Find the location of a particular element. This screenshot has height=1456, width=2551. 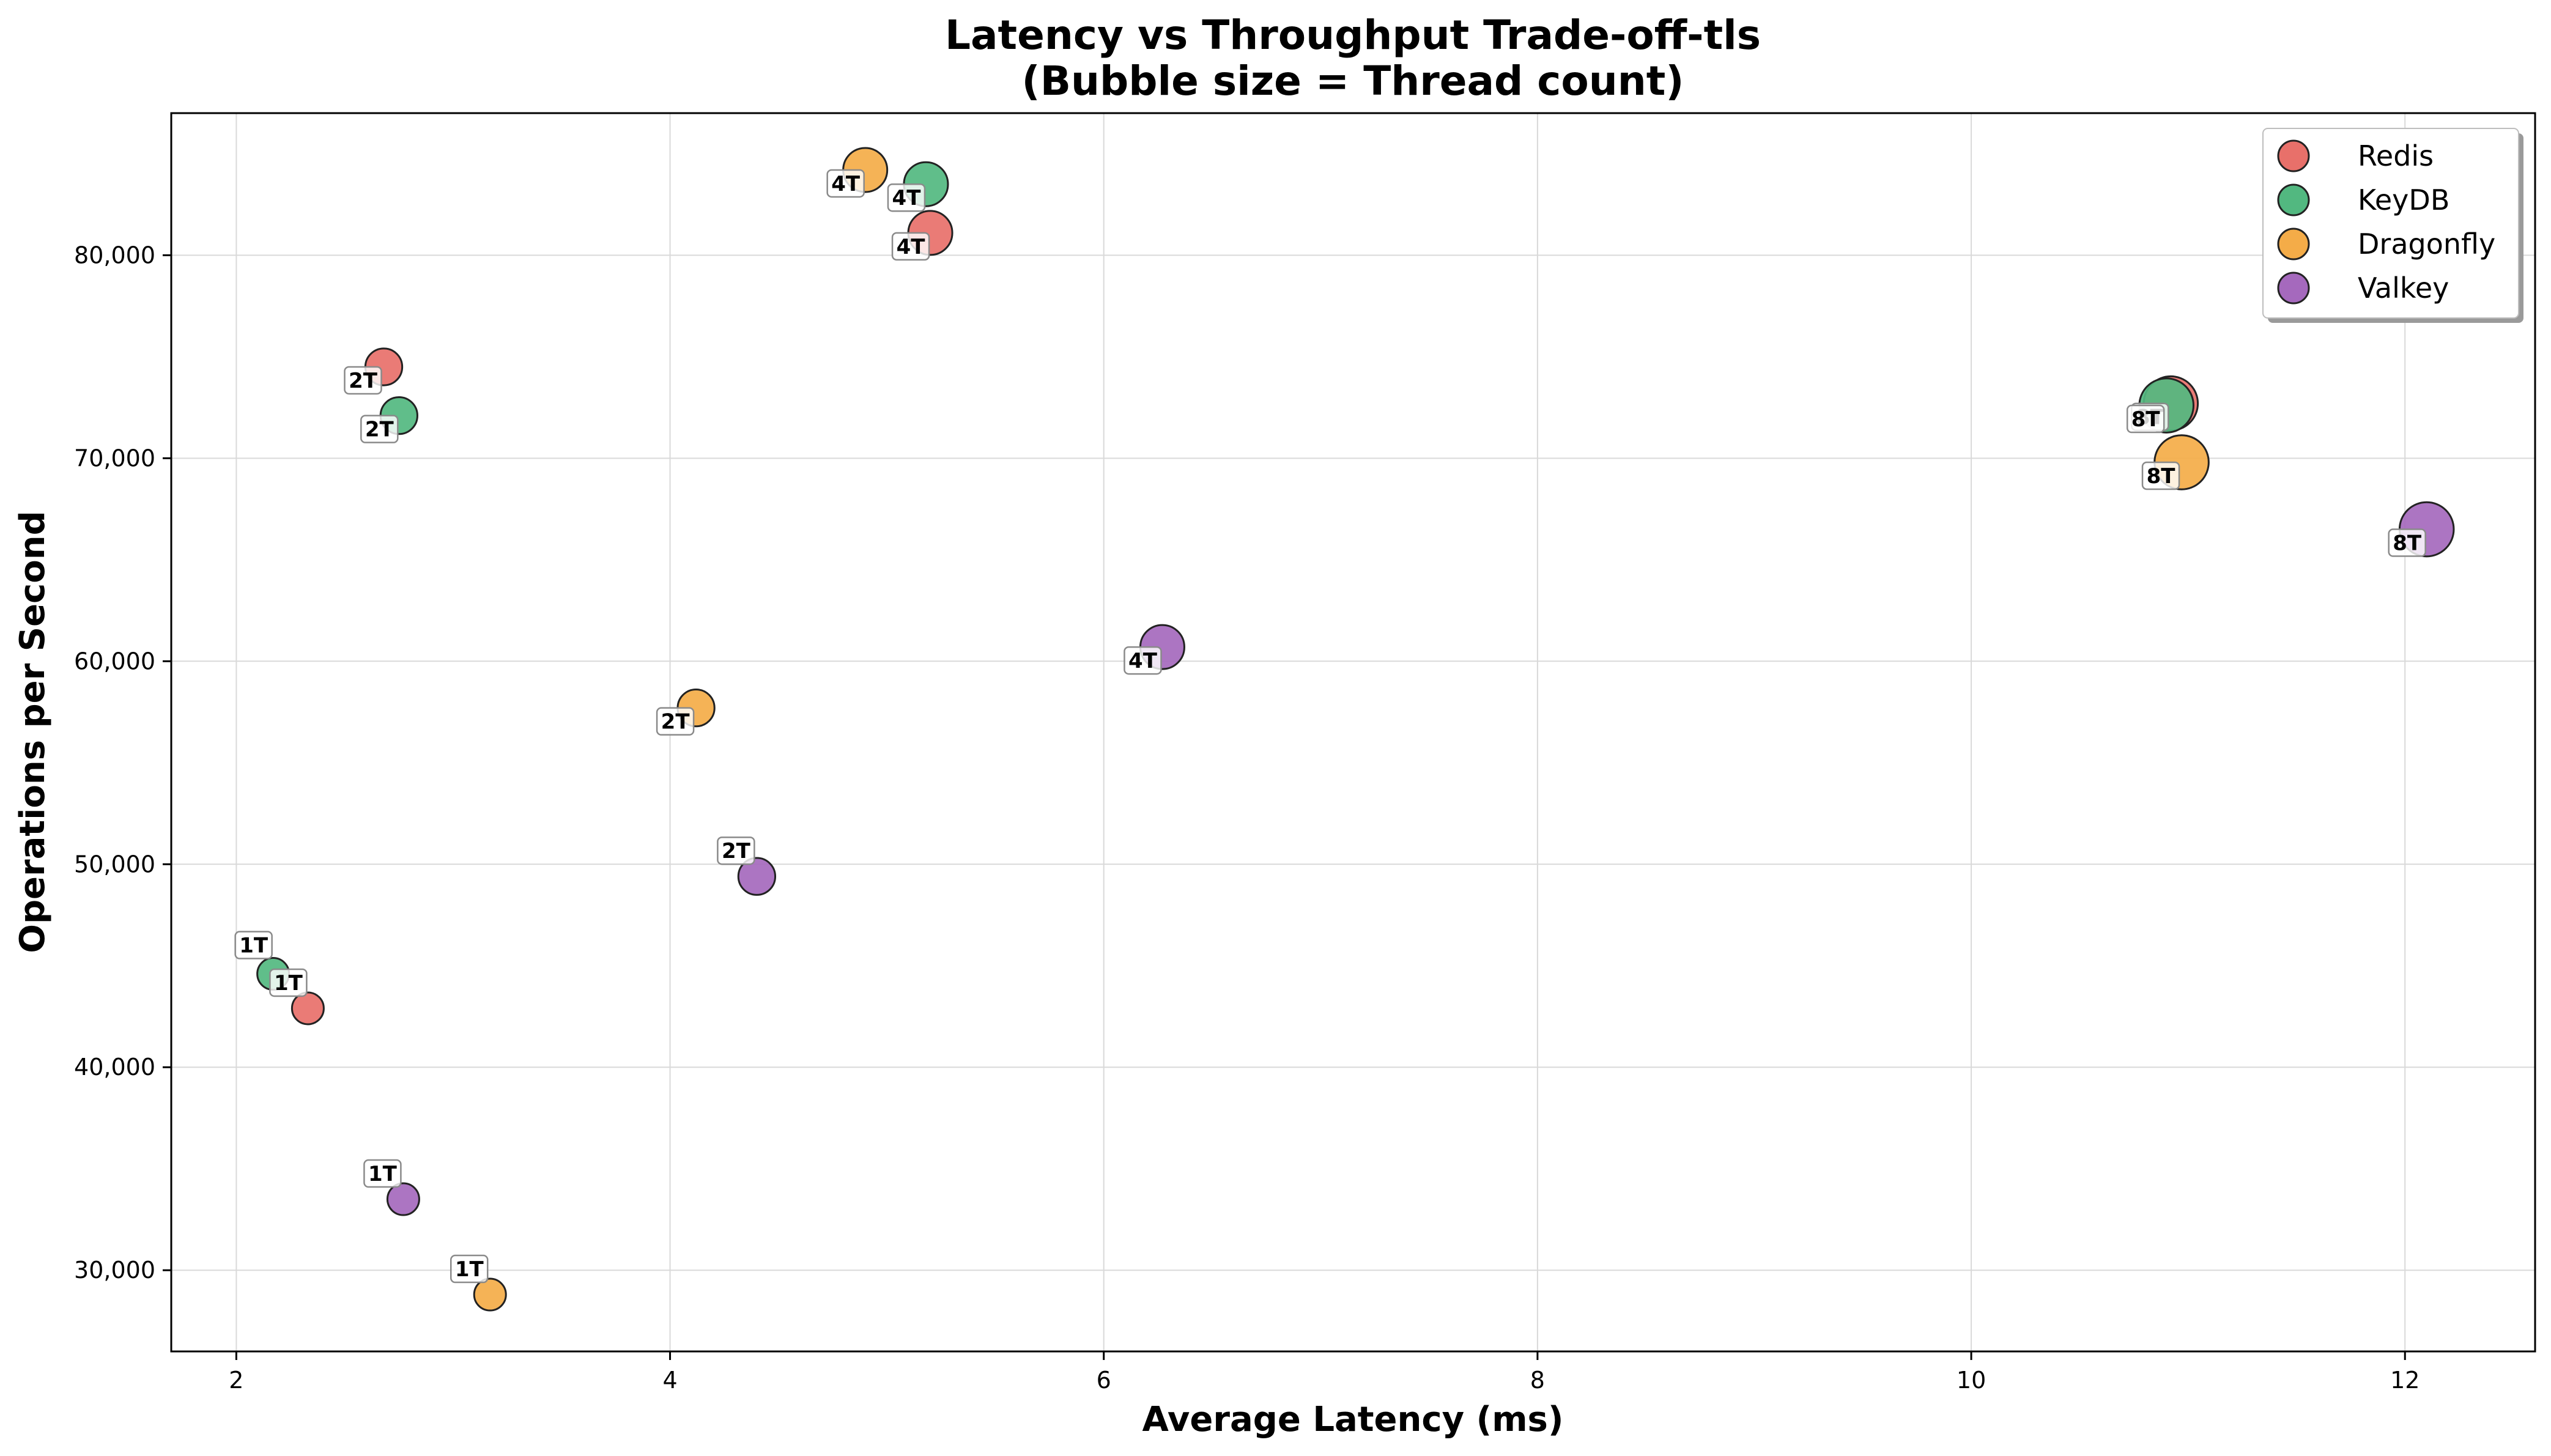

thread-label-dragonfly-1t: 1T is located at coordinates (469, 1269).